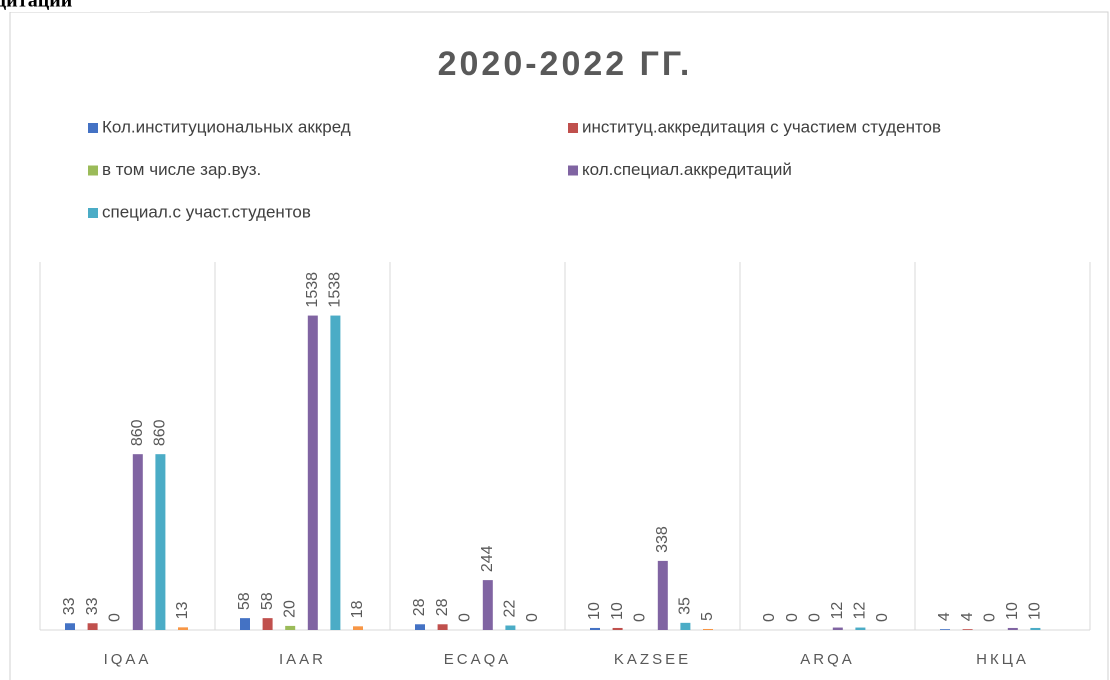  Describe the element at coordinates (302, 659) in the screenshot. I see `x-tick-label: IAAR` at that location.